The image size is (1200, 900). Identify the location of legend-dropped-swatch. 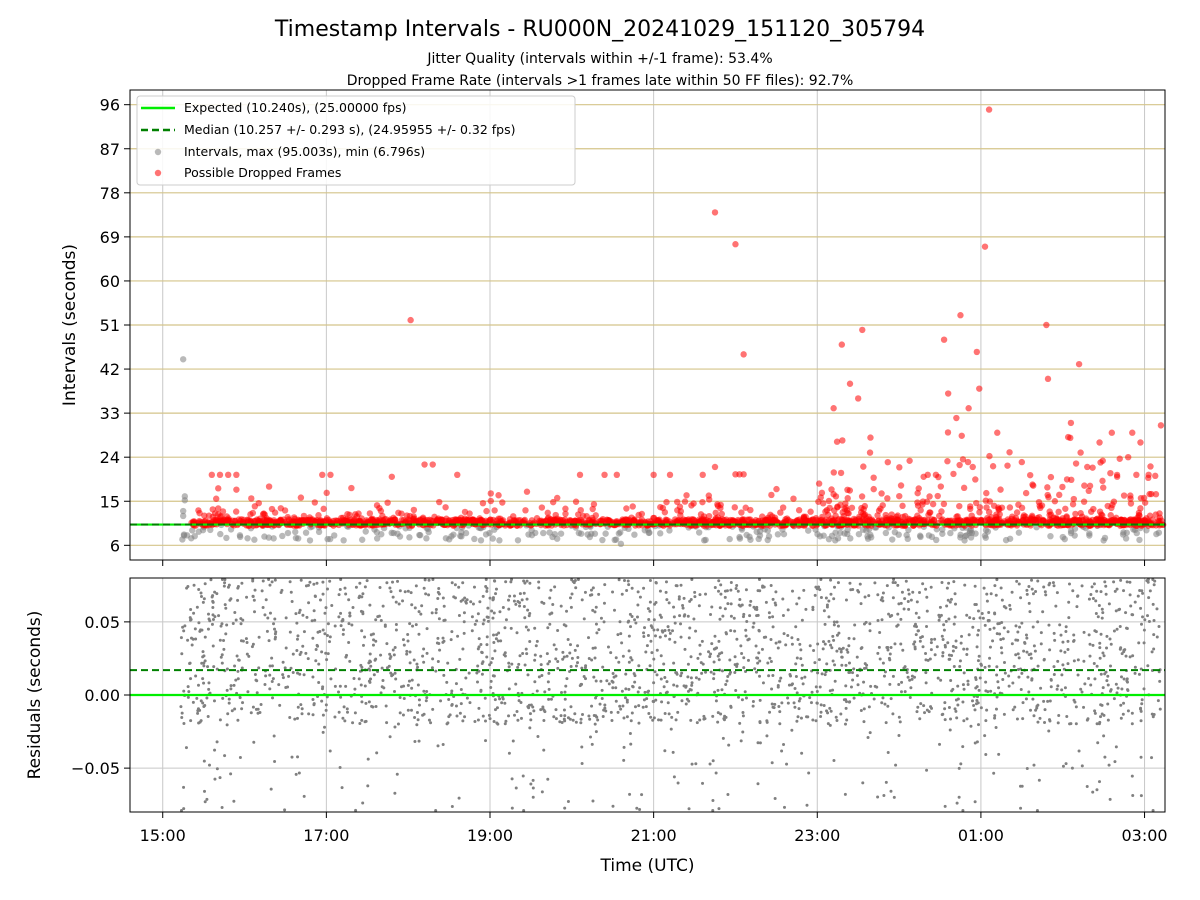
(158, 173).